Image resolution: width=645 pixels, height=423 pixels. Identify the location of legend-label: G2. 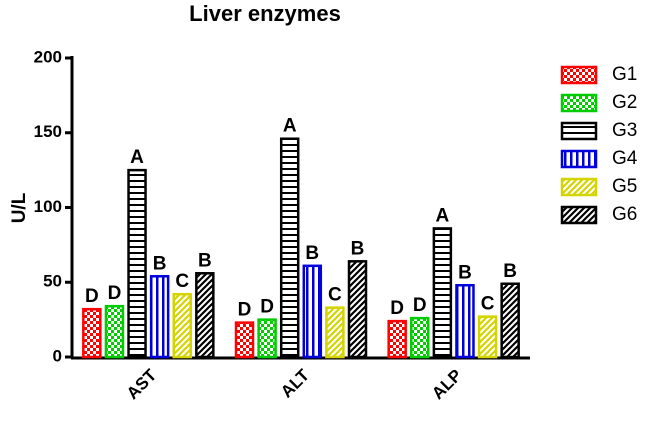
(624, 102).